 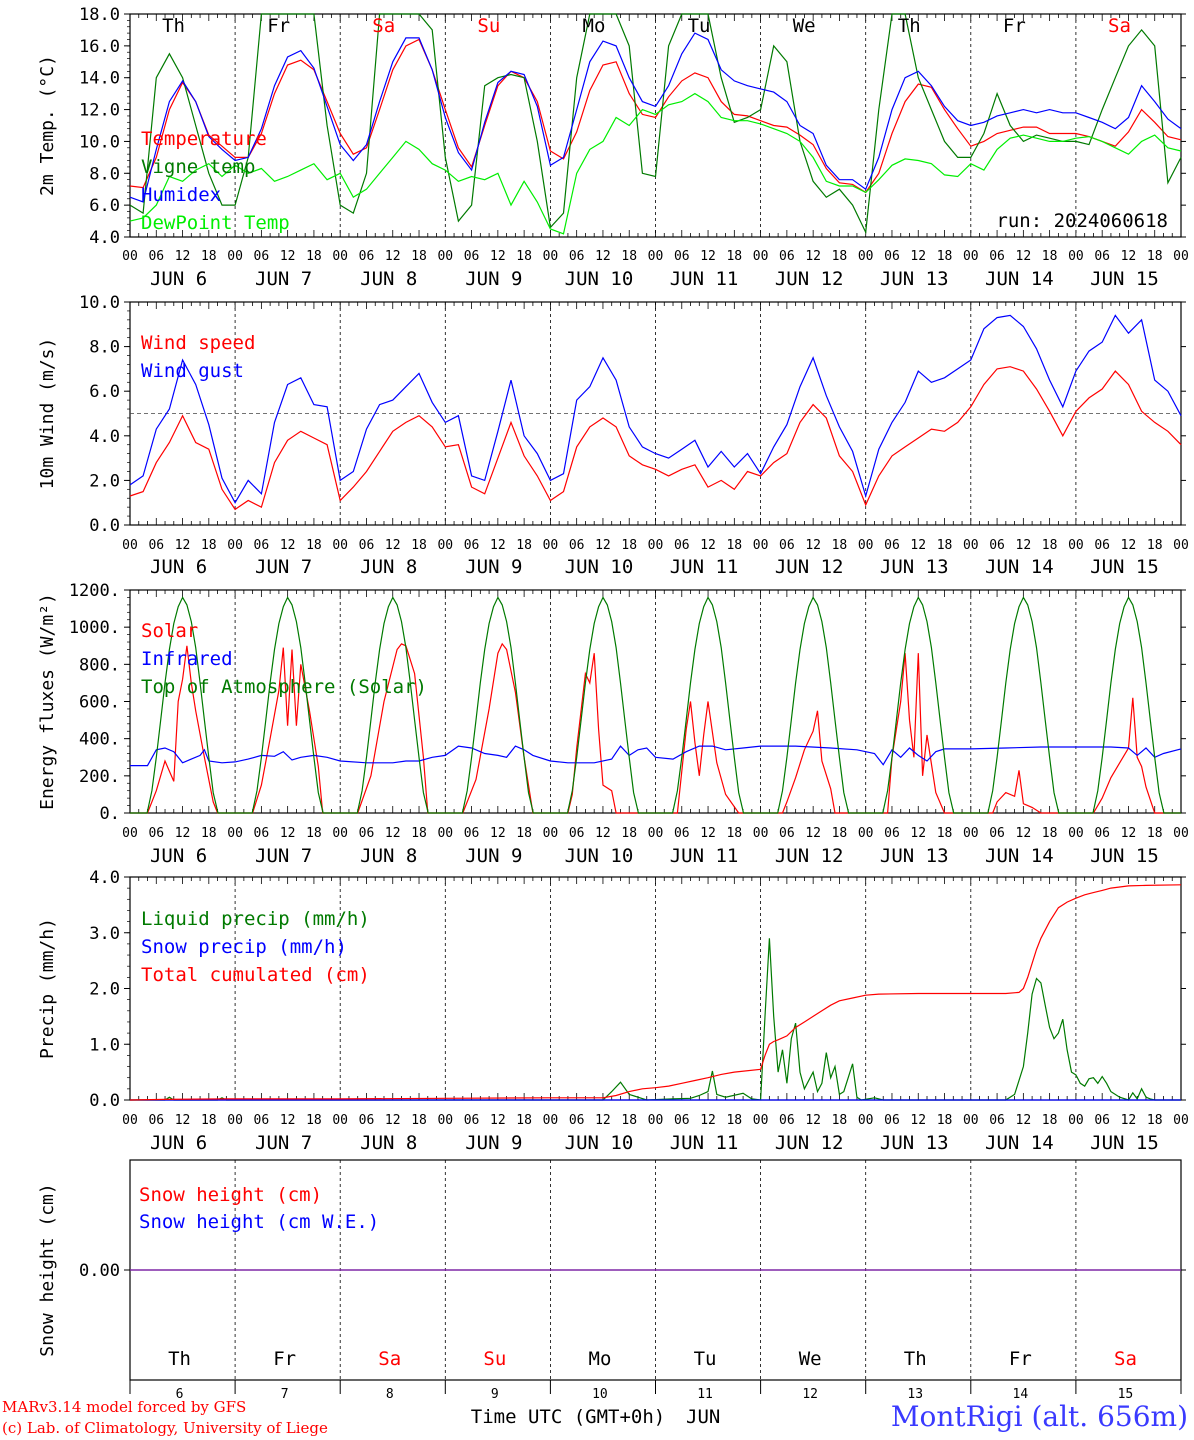 What do you see at coordinates (104, 481) in the screenshot?
I see `y-tick-label: 2.0` at bounding box center [104, 481].